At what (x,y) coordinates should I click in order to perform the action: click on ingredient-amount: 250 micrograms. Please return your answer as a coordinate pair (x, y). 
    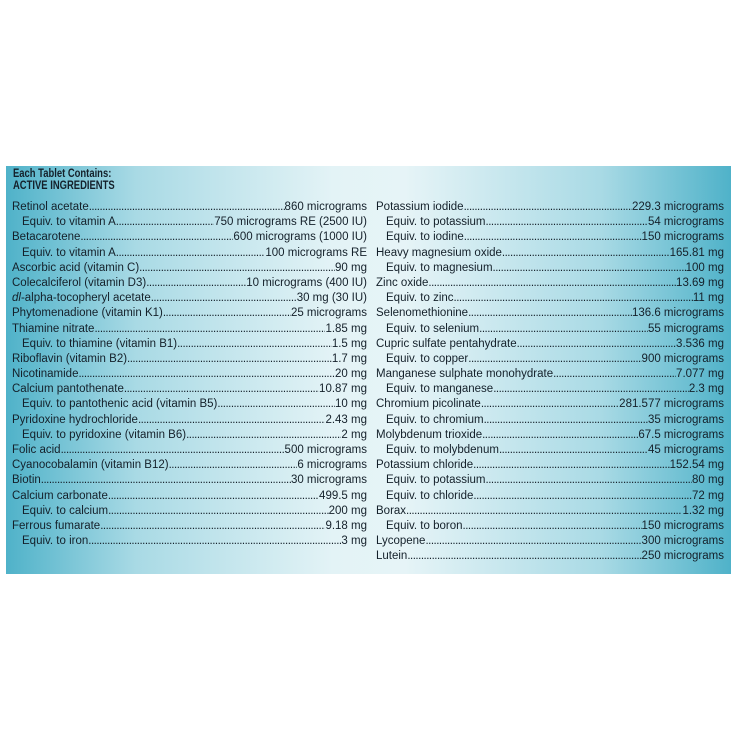
    Looking at the image, I should click on (682, 556).